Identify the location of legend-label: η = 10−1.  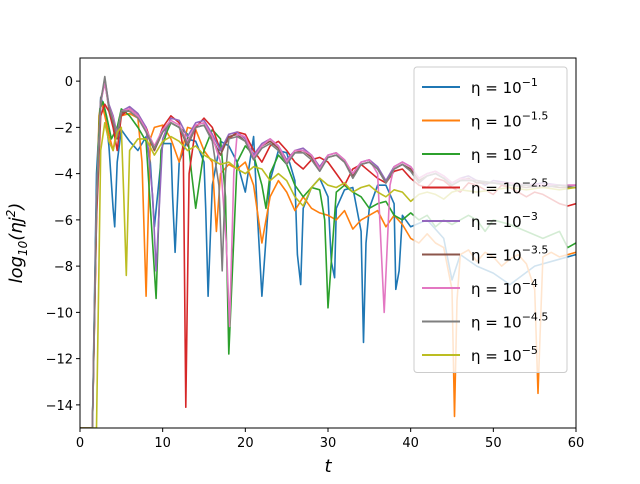
(504, 86).